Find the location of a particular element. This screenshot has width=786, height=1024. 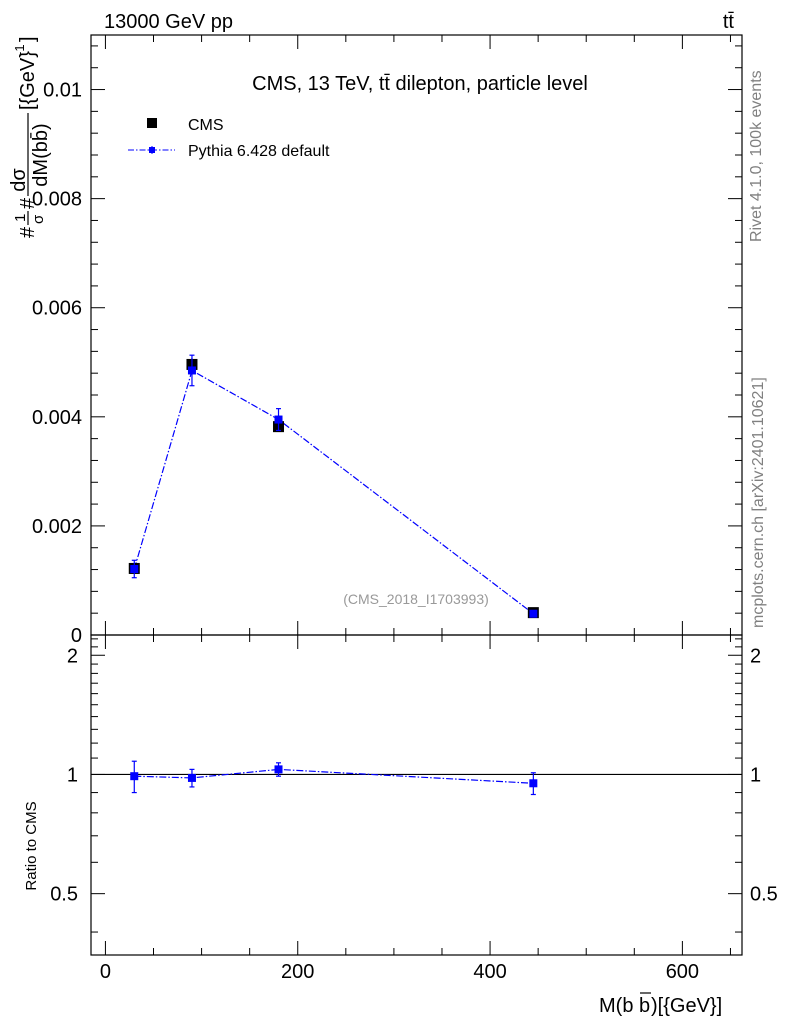

legend-label-pythia: Pythia 6.428 default is located at coordinates (259, 151).